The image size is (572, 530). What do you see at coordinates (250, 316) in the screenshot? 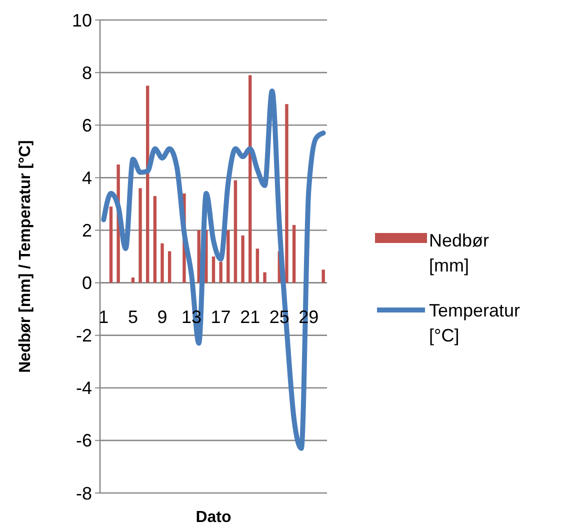
I see `x-tick-label: 21` at bounding box center [250, 316].